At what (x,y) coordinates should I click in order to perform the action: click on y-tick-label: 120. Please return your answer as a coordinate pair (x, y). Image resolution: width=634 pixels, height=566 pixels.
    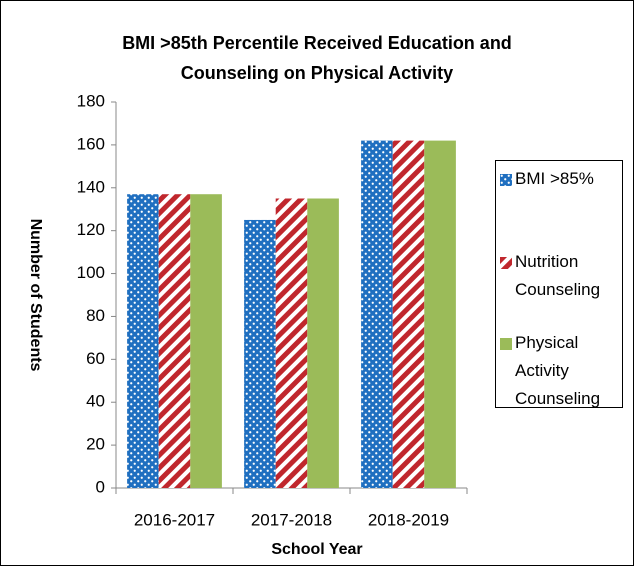
    Looking at the image, I should click on (91, 229).